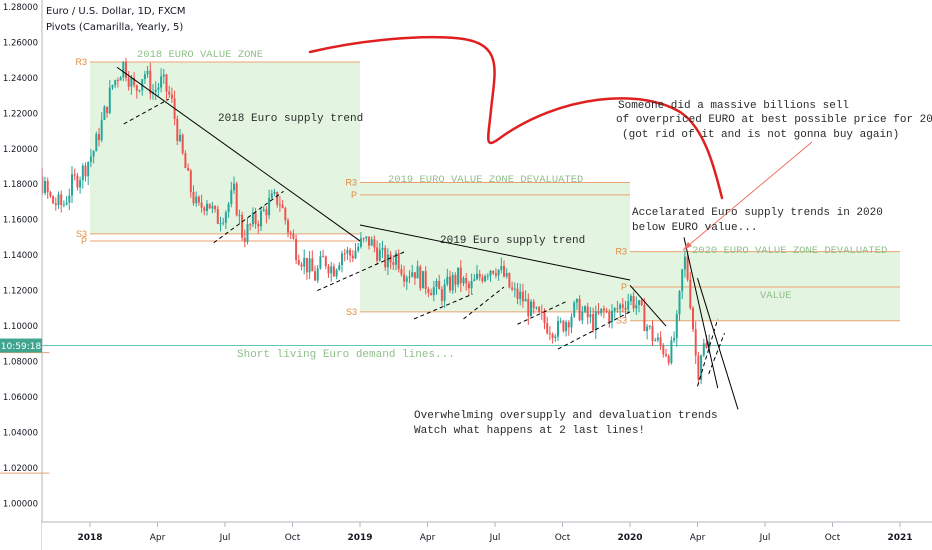  I want to click on note-accelerated-1: Accelarated Euro supply trends in 2020, so click(757, 213).